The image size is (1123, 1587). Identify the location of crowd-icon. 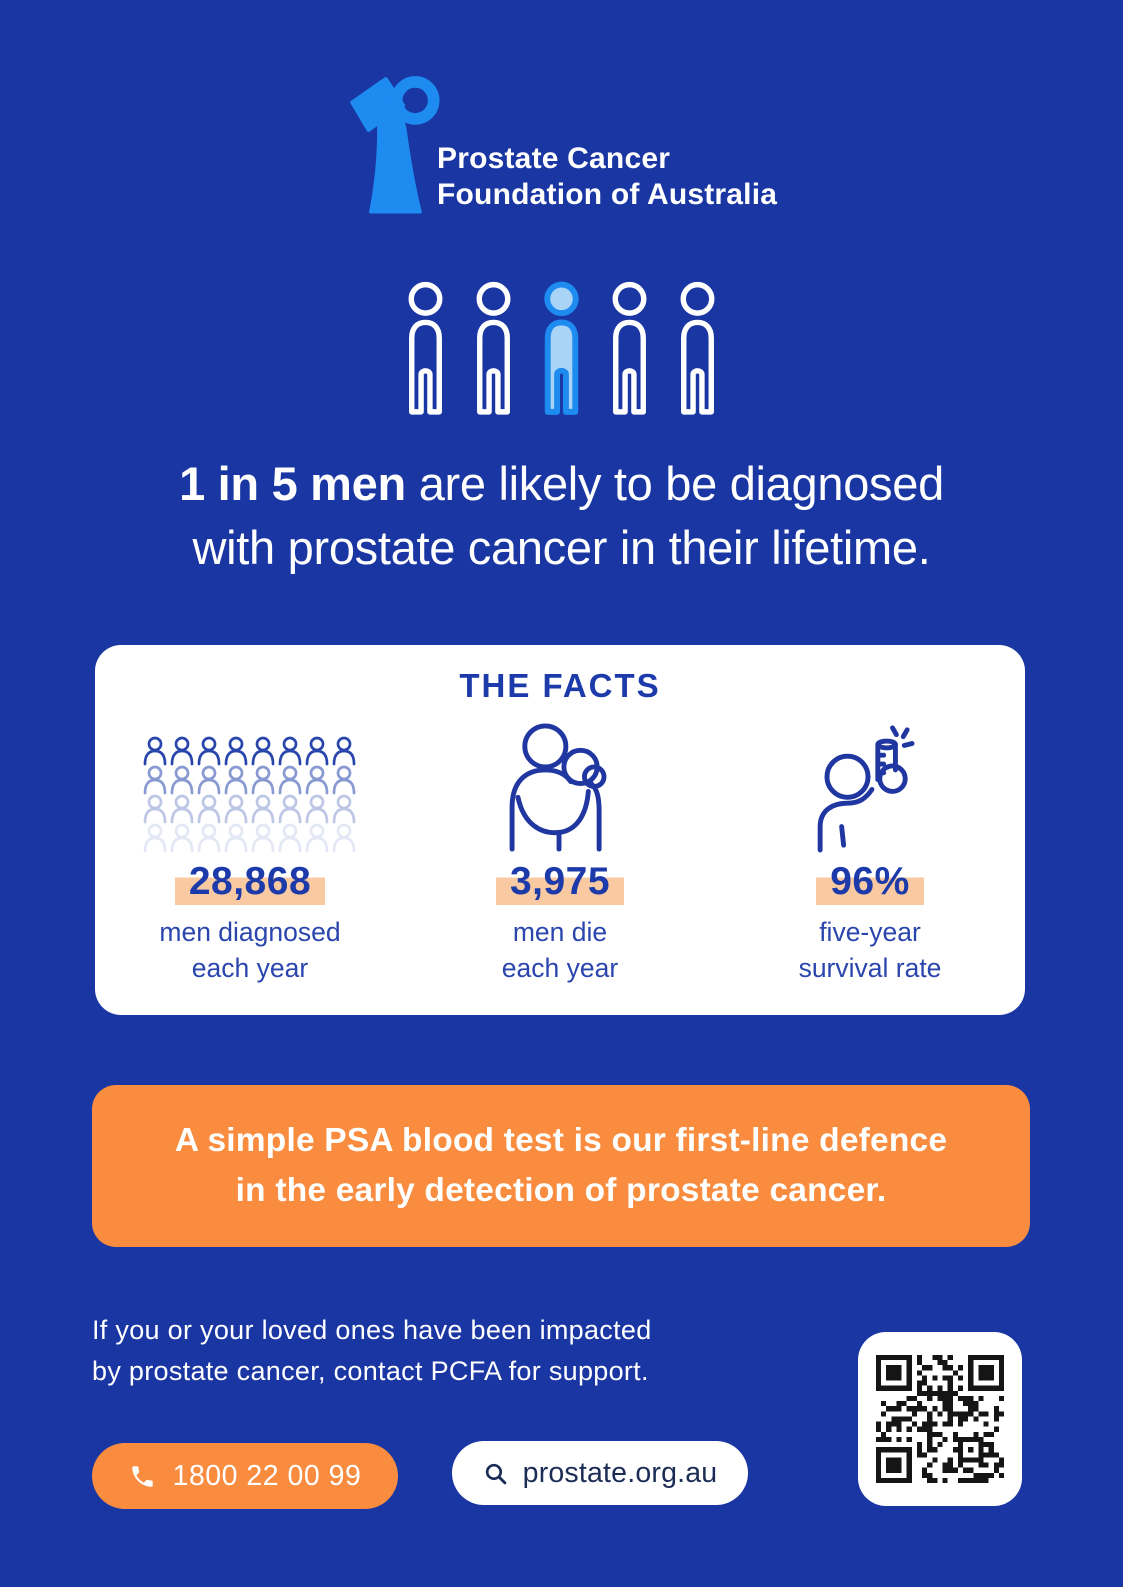
(249, 794).